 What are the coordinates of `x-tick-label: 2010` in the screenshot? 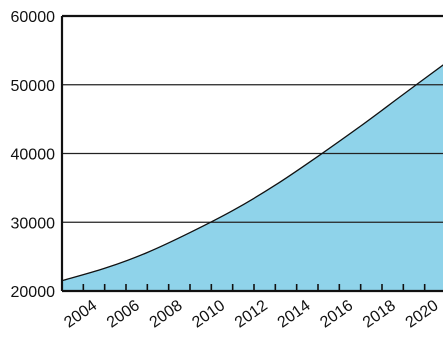 It's located at (208, 314).